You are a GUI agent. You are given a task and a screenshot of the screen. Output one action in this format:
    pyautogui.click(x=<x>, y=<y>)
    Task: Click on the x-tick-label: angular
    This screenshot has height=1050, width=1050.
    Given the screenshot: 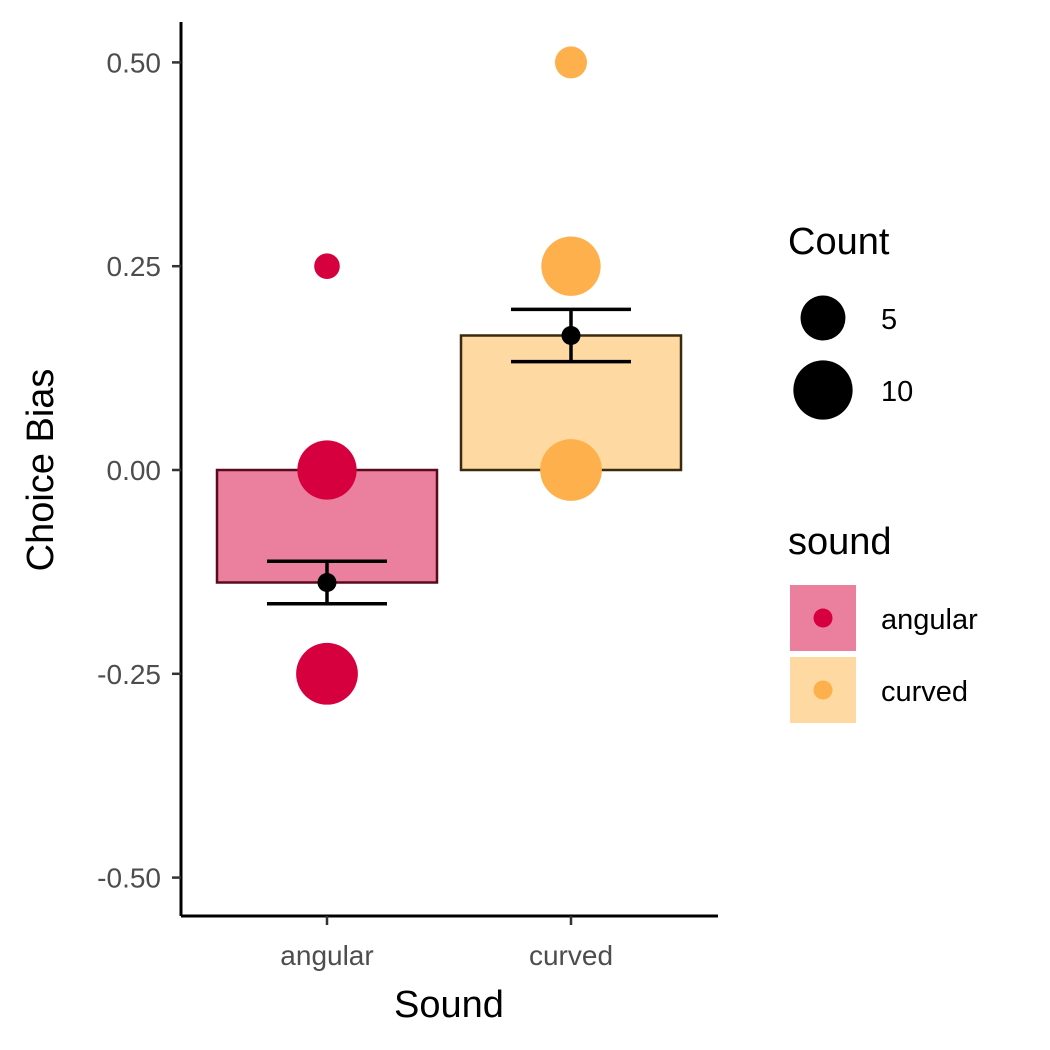 What is the action you would take?
    pyautogui.click(x=326, y=955)
    